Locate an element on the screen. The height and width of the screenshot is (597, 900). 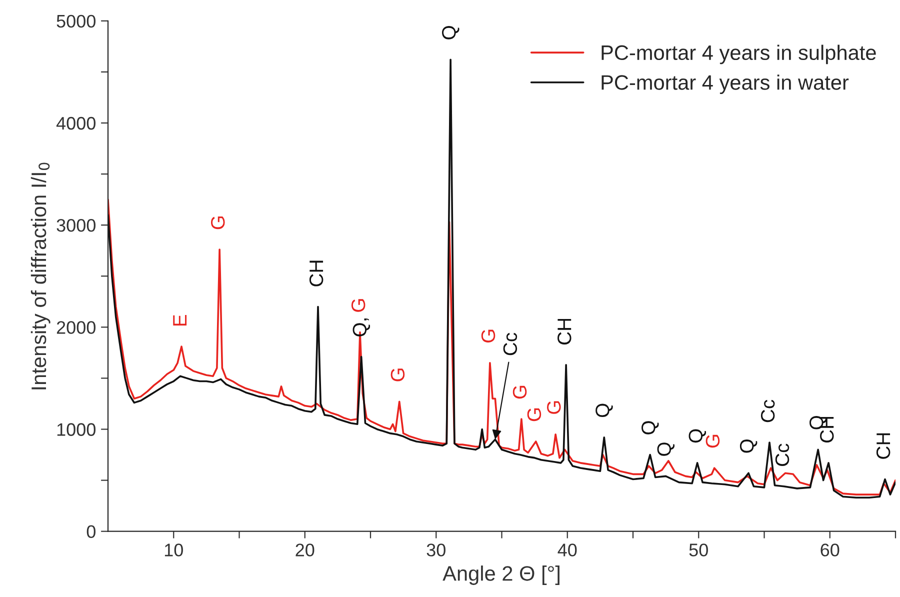
y-tick-label: 2000 is located at coordinates (76, 327).